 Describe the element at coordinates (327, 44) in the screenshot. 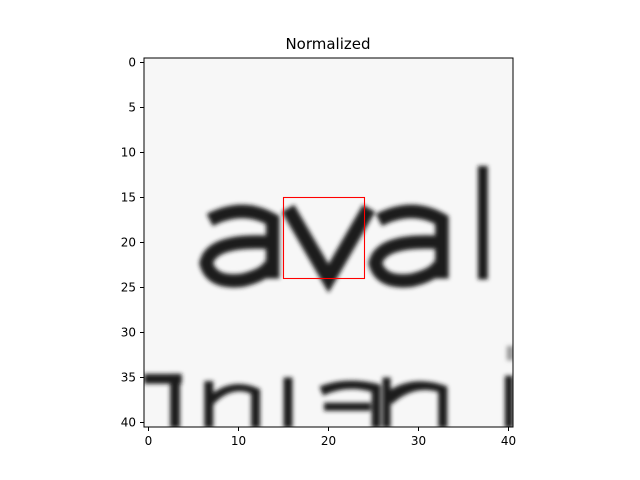

I see `chart-title: Normalized` at that location.